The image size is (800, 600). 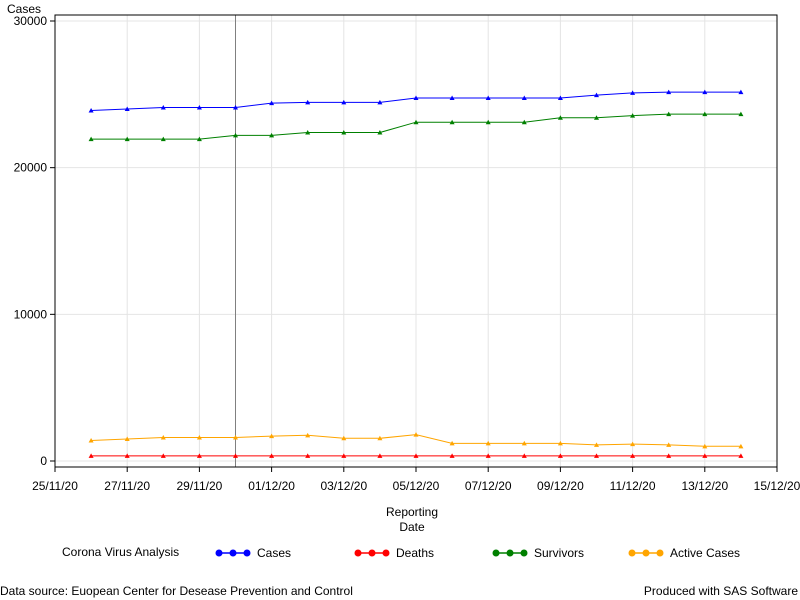 What do you see at coordinates (416, 101) in the screenshot?
I see `series-cases` at bounding box center [416, 101].